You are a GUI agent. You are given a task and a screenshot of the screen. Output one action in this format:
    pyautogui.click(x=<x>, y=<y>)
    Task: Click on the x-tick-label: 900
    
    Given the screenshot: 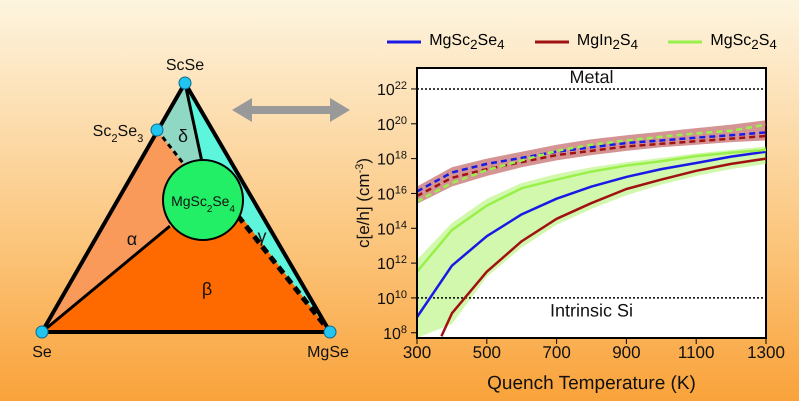 What is the action you would take?
    pyautogui.click(x=626, y=352)
    